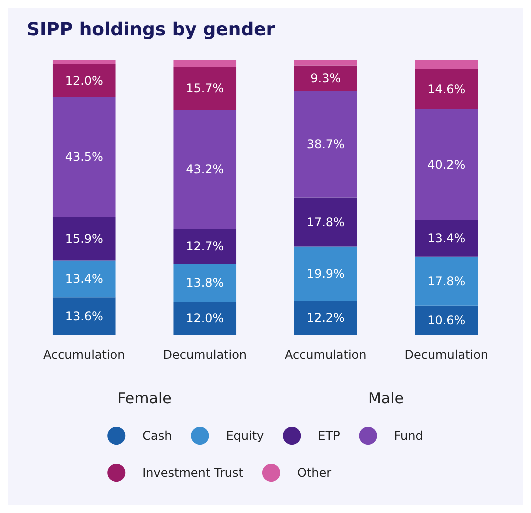 This screenshot has height=513, width=531. What do you see at coordinates (193, 473) in the screenshot?
I see `legend-label: Investment Trust` at bounding box center [193, 473].